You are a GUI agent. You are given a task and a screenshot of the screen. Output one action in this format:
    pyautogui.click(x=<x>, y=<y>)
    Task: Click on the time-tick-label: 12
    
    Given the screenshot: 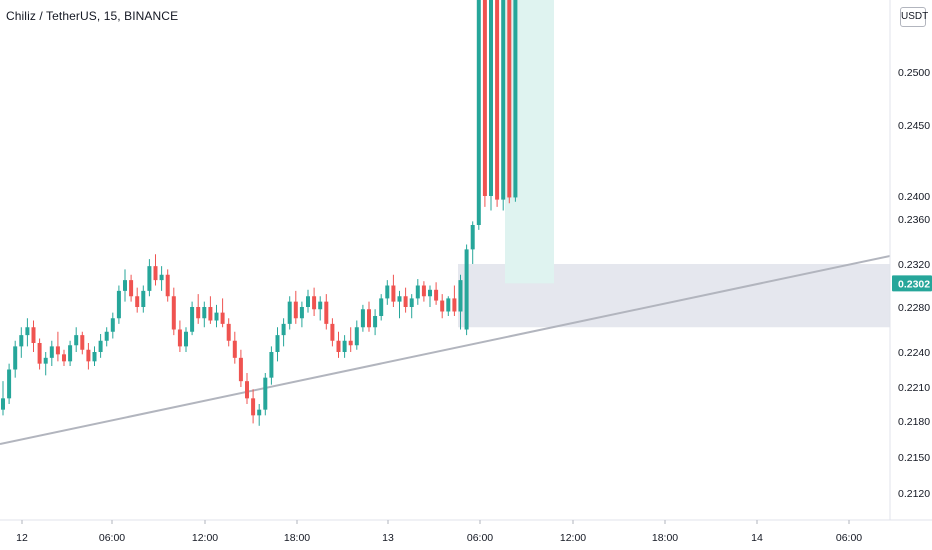 What is the action you would take?
    pyautogui.click(x=22, y=538)
    